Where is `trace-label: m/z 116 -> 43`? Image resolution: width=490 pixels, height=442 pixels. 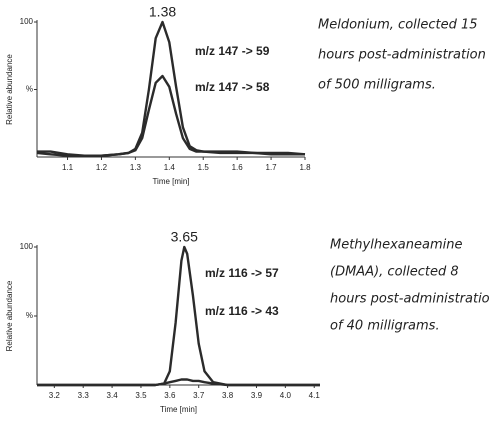
trace-label: m/z 116 -> 43 is located at coordinates (242, 311).